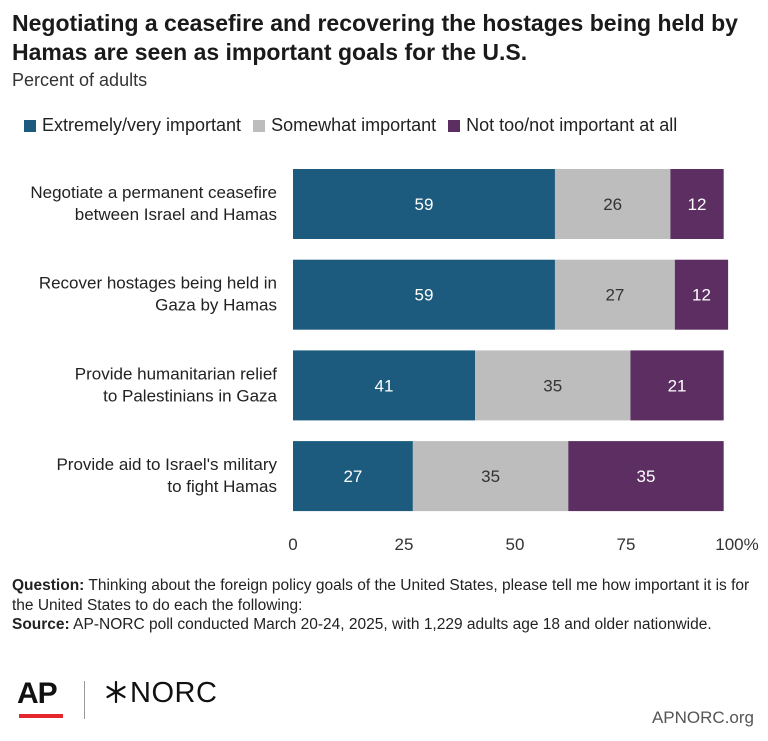 Image resolution: width=768 pixels, height=741 pixels. I want to click on legend-item-extremely: Extremely/very important, so click(132, 125).